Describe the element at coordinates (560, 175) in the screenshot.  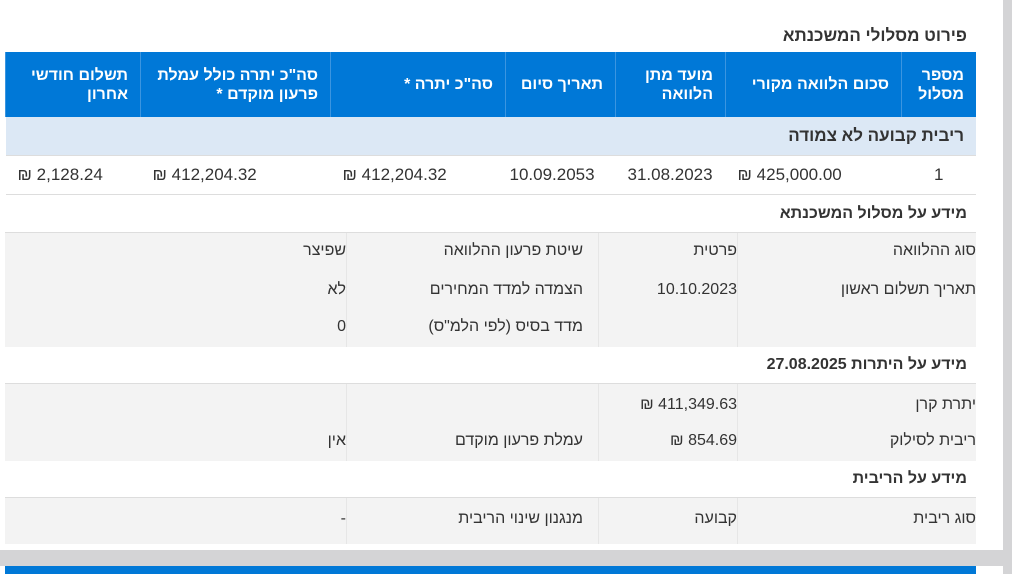
I see `cell-end-date: 10.09.2053` at that location.